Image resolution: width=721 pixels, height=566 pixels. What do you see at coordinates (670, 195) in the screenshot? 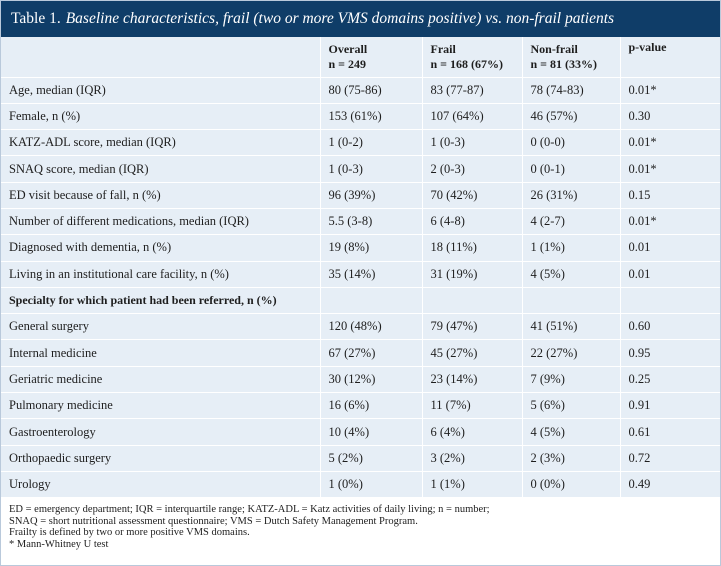
I see `p-value: 0.15` at bounding box center [670, 195].